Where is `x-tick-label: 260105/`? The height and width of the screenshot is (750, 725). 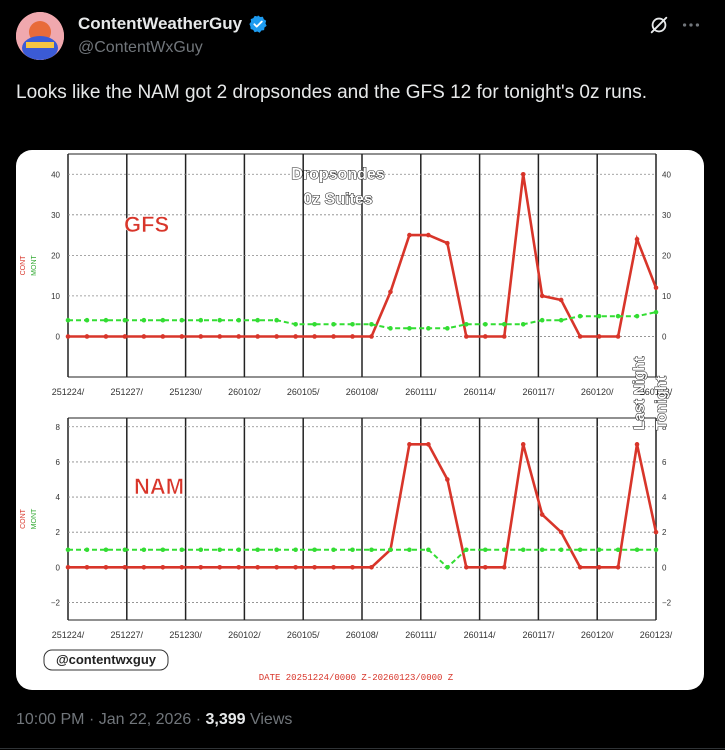
x-tick-label: 260105/ is located at coordinates (303, 392).